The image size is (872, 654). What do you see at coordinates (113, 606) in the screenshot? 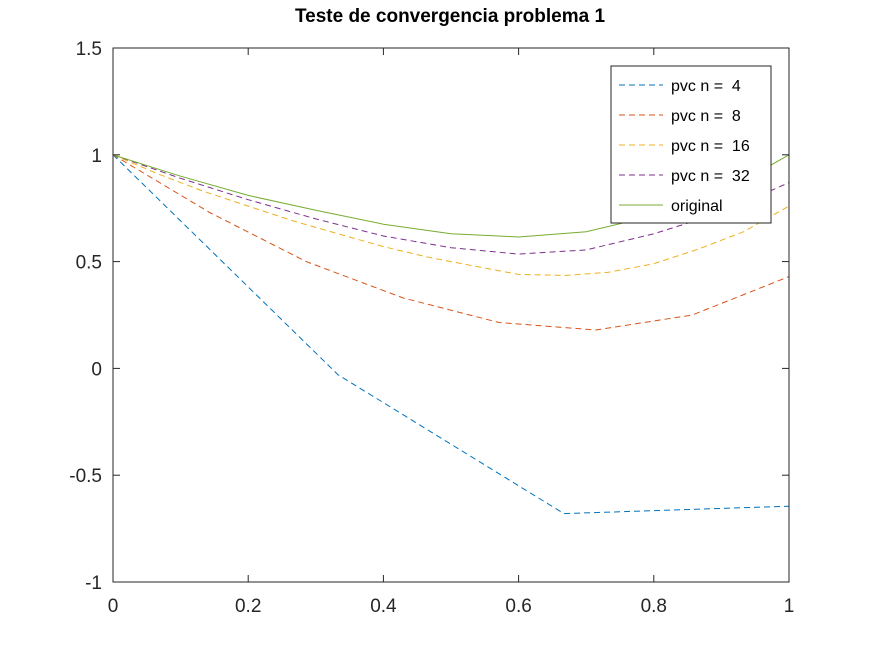
I see `x-tick-label: 0` at bounding box center [113, 606].